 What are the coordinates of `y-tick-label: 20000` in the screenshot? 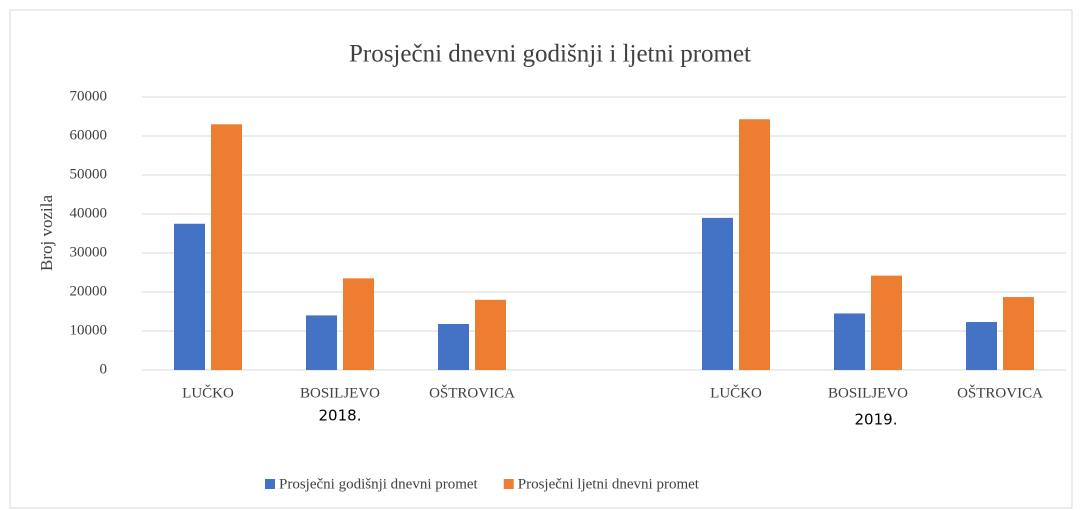 It's located at (89, 291).